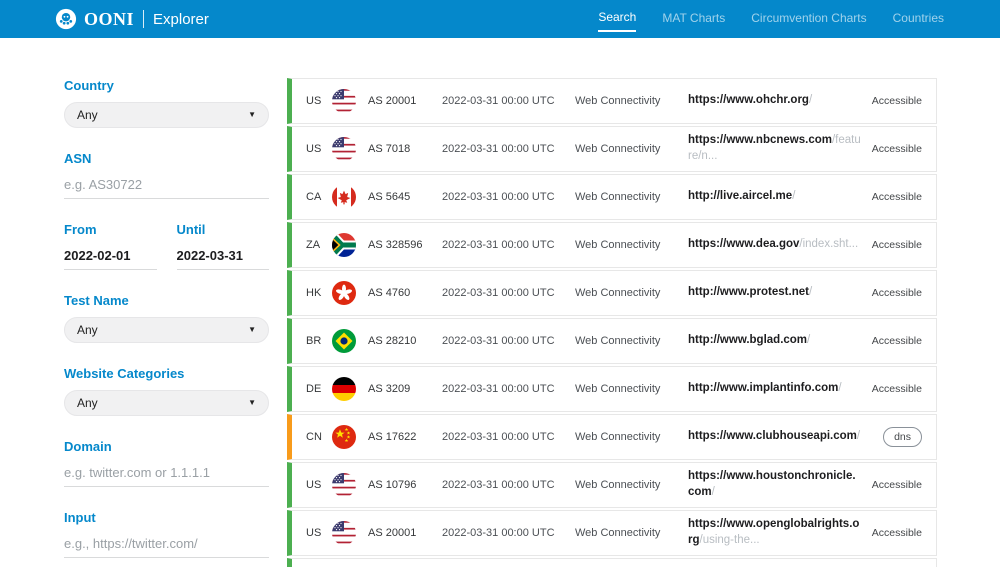 The width and height of the screenshot is (1000, 567). Describe the element at coordinates (392, 533) in the screenshot. I see `asn-value: AS 20001` at that location.